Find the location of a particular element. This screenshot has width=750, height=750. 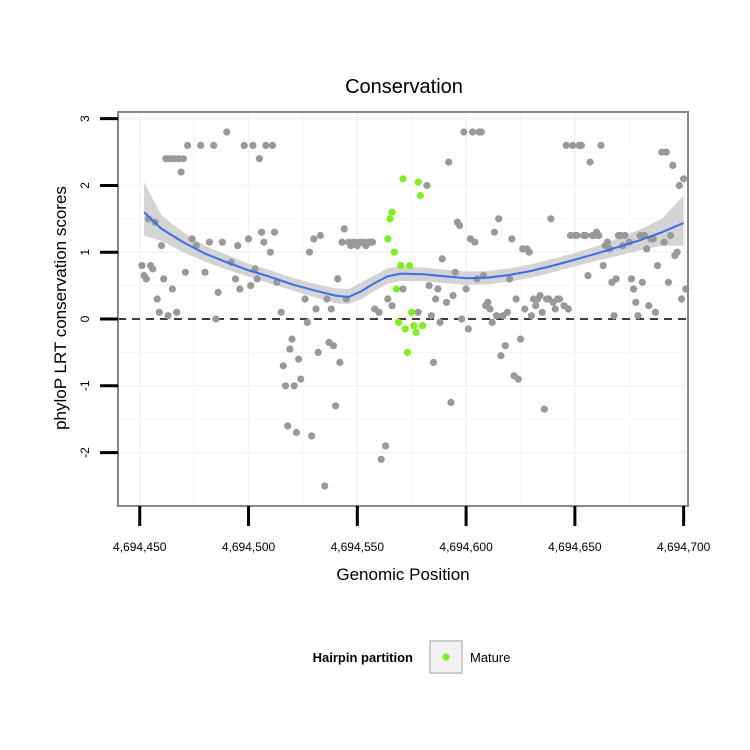

y-tick-label: 0 is located at coordinates (85, 318).